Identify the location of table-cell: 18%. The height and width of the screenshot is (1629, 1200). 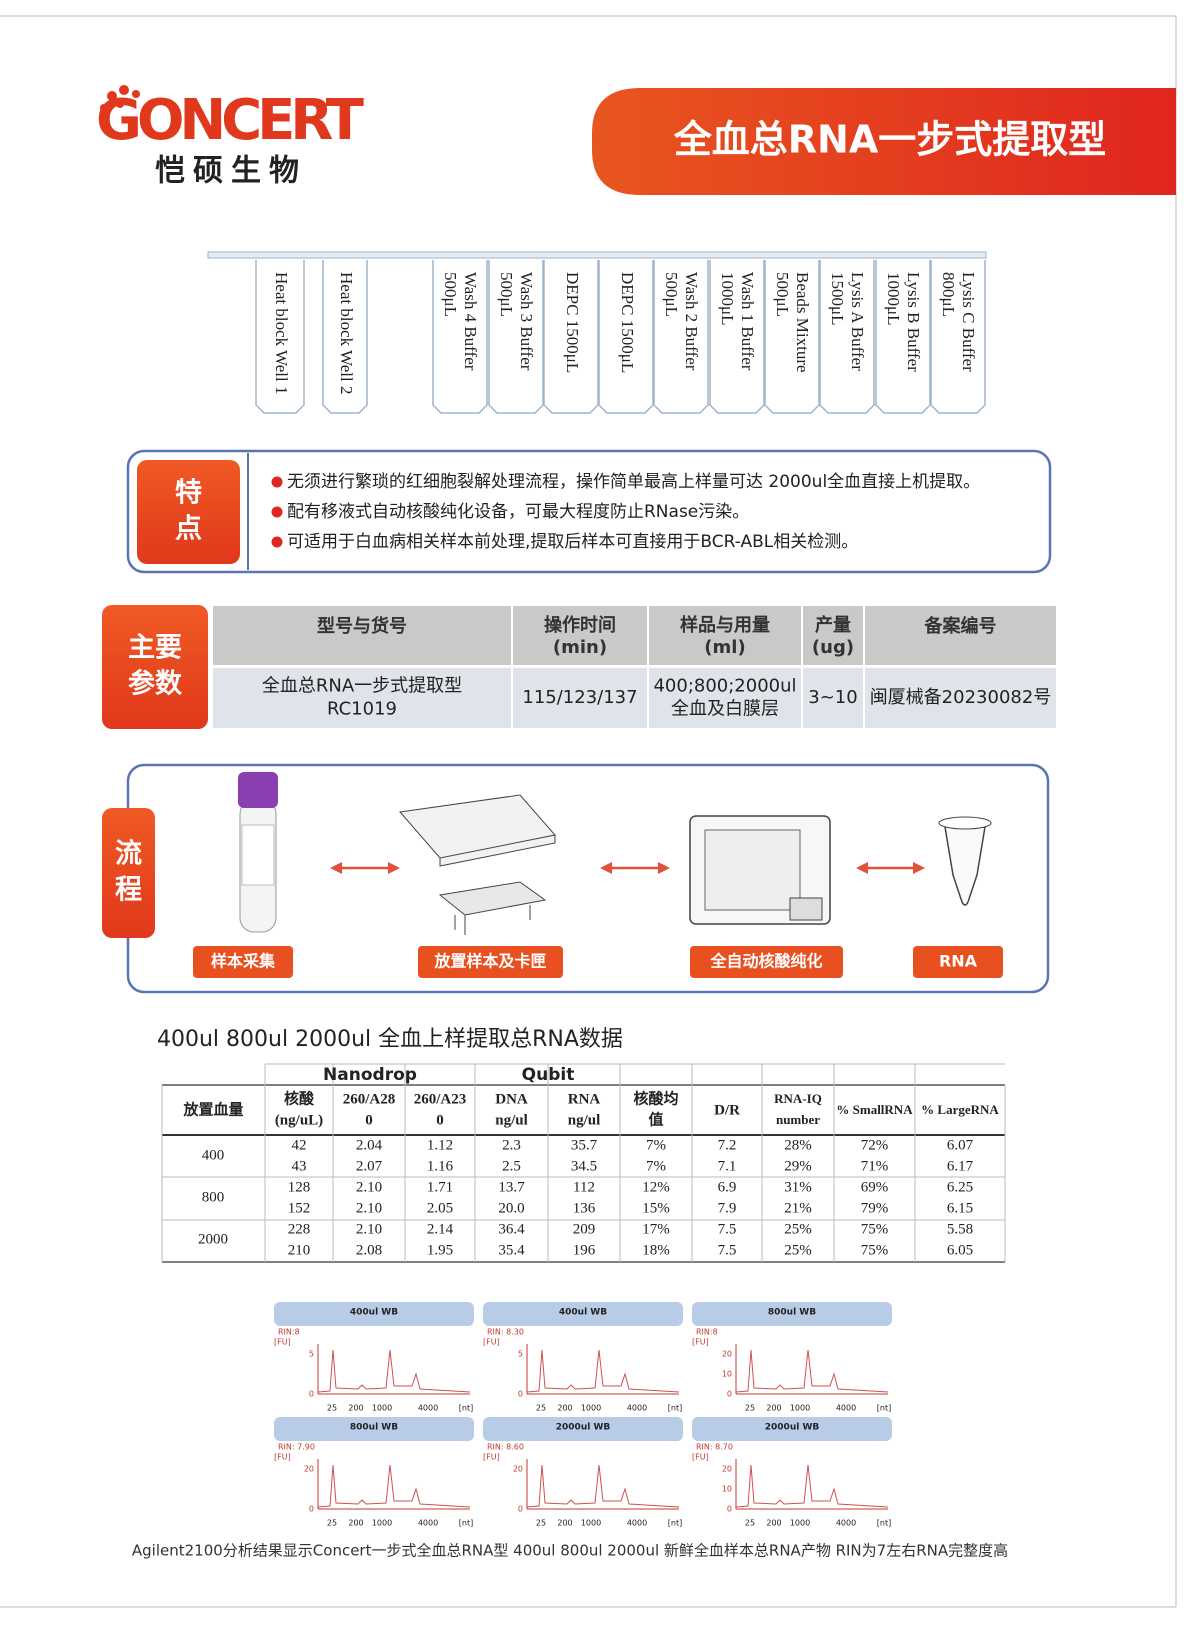
(656, 1250).